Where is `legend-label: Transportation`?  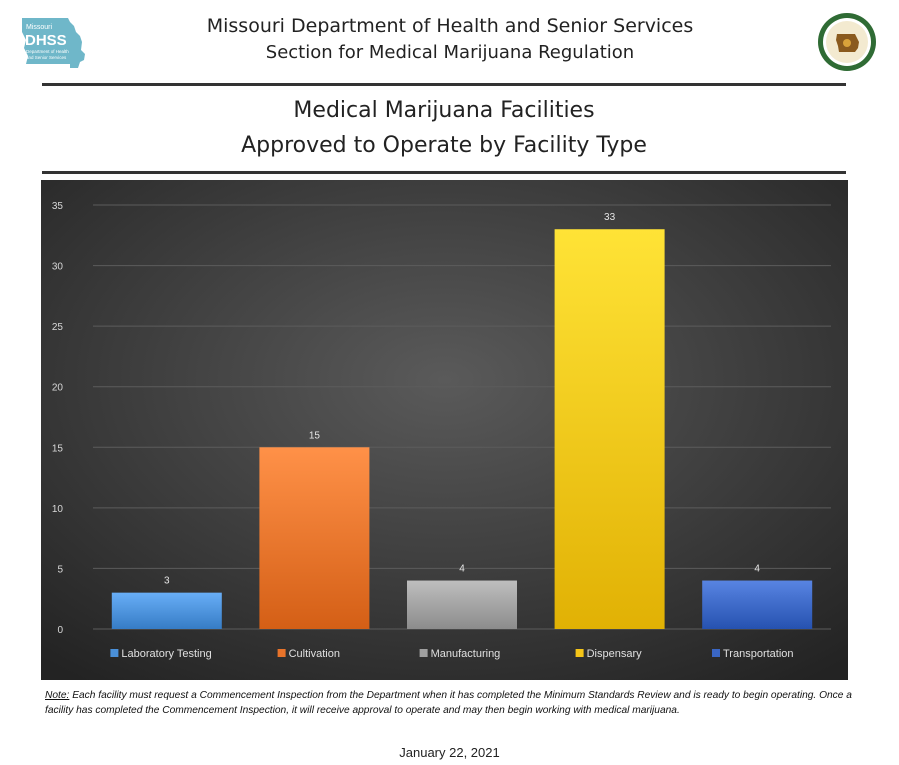
legend-label: Transportation is located at coordinates (758, 654).